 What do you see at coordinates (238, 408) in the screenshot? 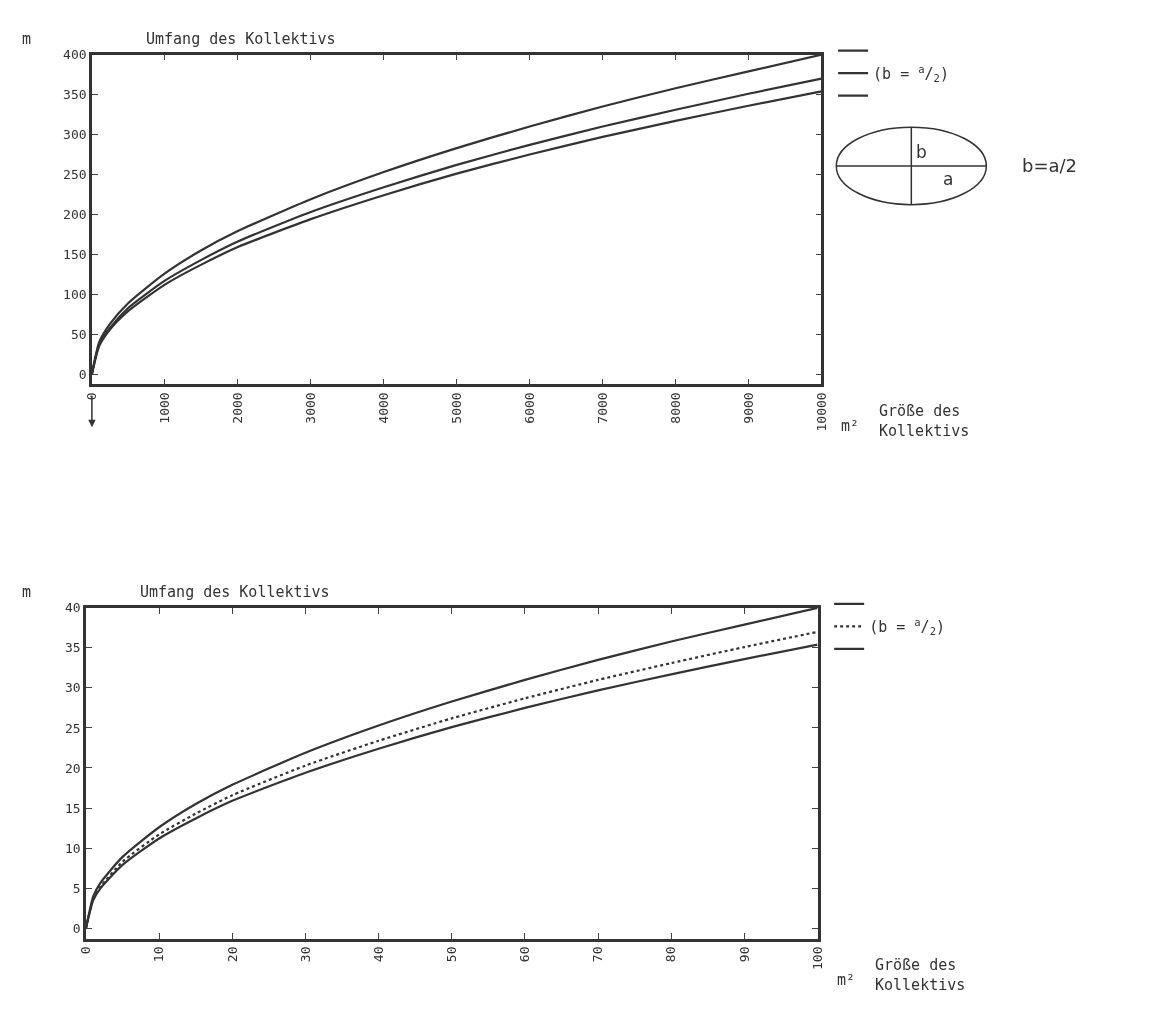
I see `x-tick-label: 2000` at bounding box center [238, 408].